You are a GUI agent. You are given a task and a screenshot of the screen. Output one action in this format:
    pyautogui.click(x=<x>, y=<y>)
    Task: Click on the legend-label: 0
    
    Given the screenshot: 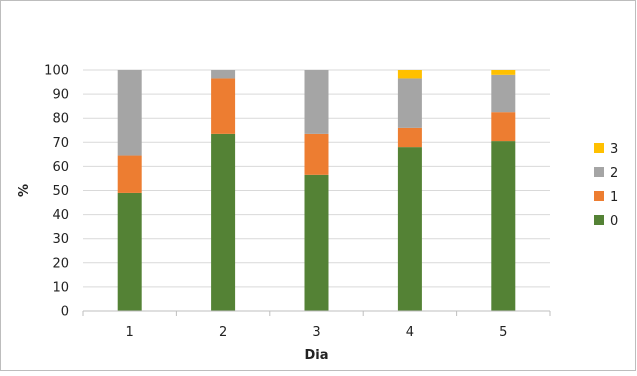 What is the action you would take?
    pyautogui.click(x=614, y=221)
    